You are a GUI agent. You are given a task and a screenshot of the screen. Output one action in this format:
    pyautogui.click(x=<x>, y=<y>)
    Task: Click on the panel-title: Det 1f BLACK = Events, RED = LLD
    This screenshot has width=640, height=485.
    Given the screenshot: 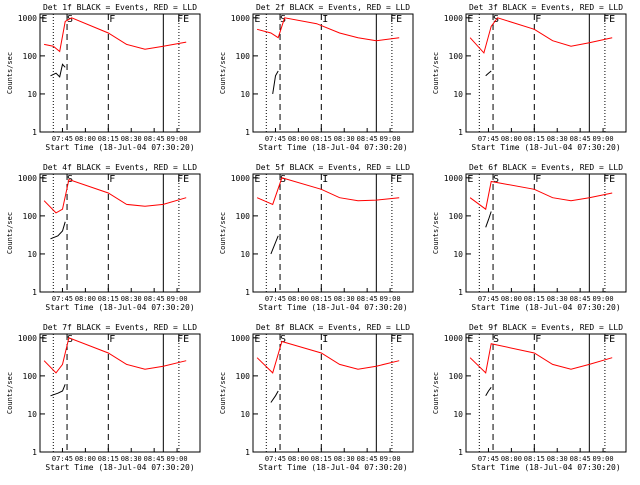 What is the action you would take?
    pyautogui.click(x=120, y=7)
    